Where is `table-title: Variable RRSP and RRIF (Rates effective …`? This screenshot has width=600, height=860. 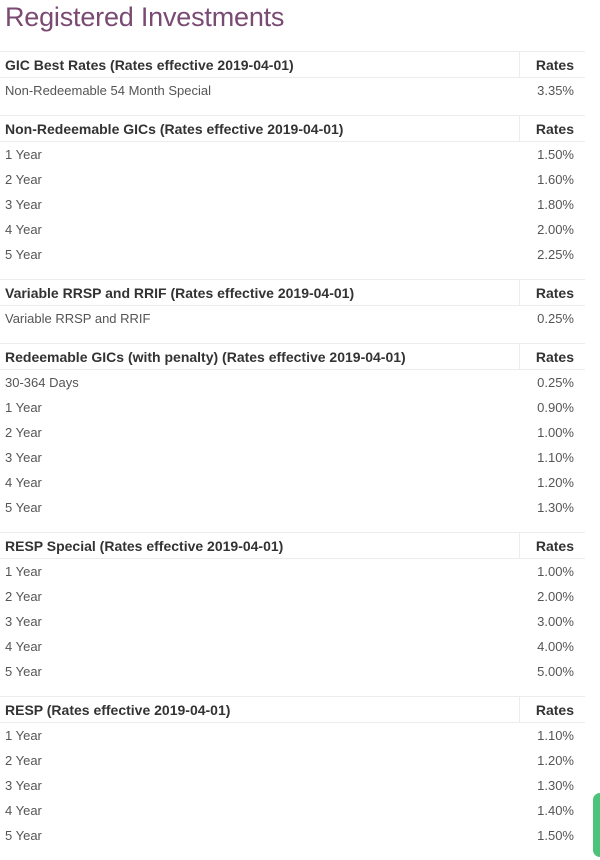
table-title: Variable RRSP and RRIF (Rates effective … is located at coordinates (260, 292).